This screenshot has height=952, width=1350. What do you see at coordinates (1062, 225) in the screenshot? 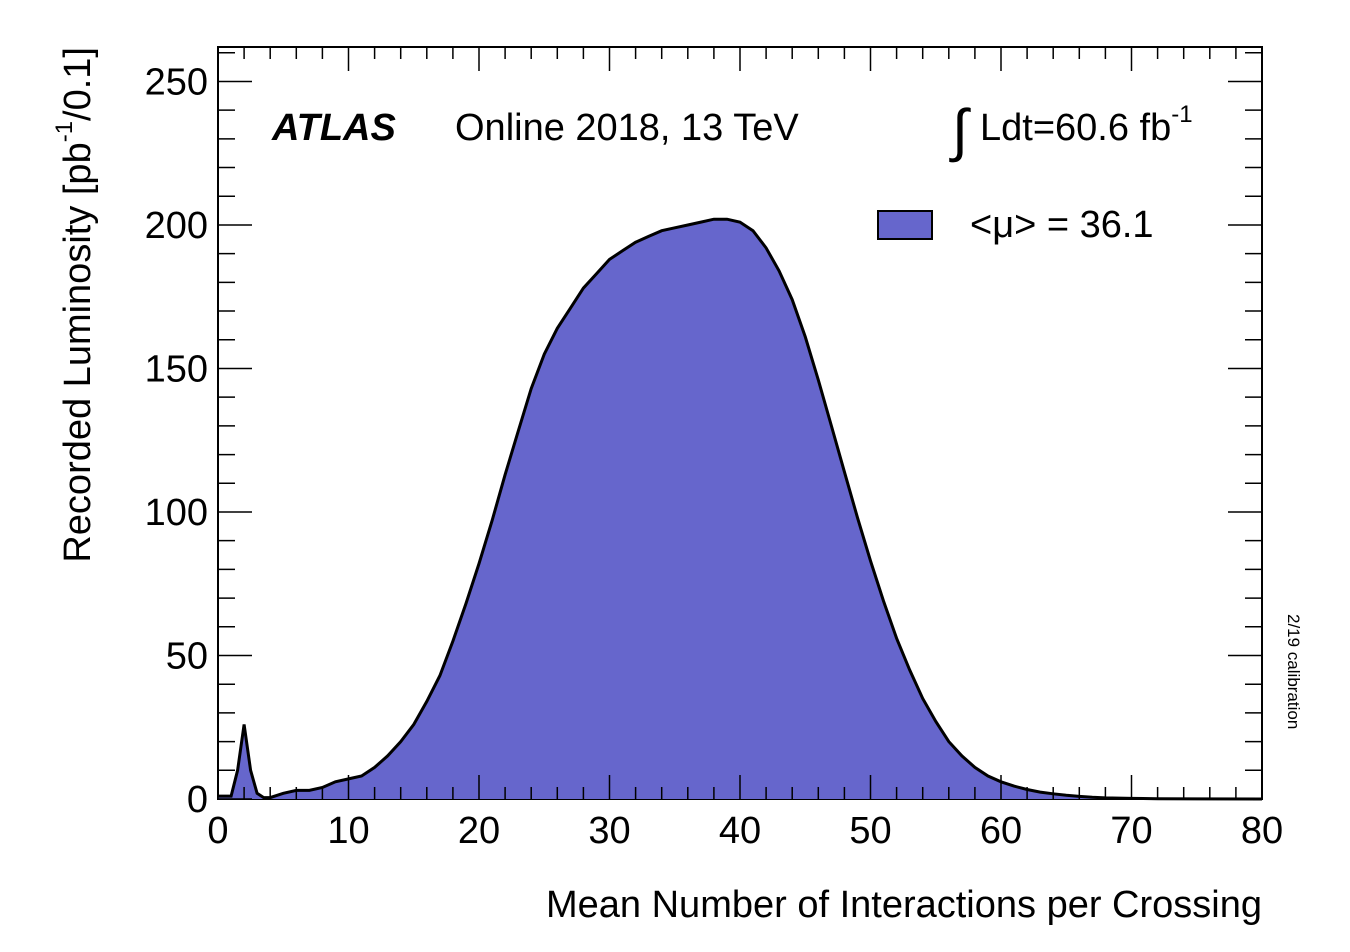
I see `legend-label: <μ> = 36.1` at bounding box center [1062, 225].